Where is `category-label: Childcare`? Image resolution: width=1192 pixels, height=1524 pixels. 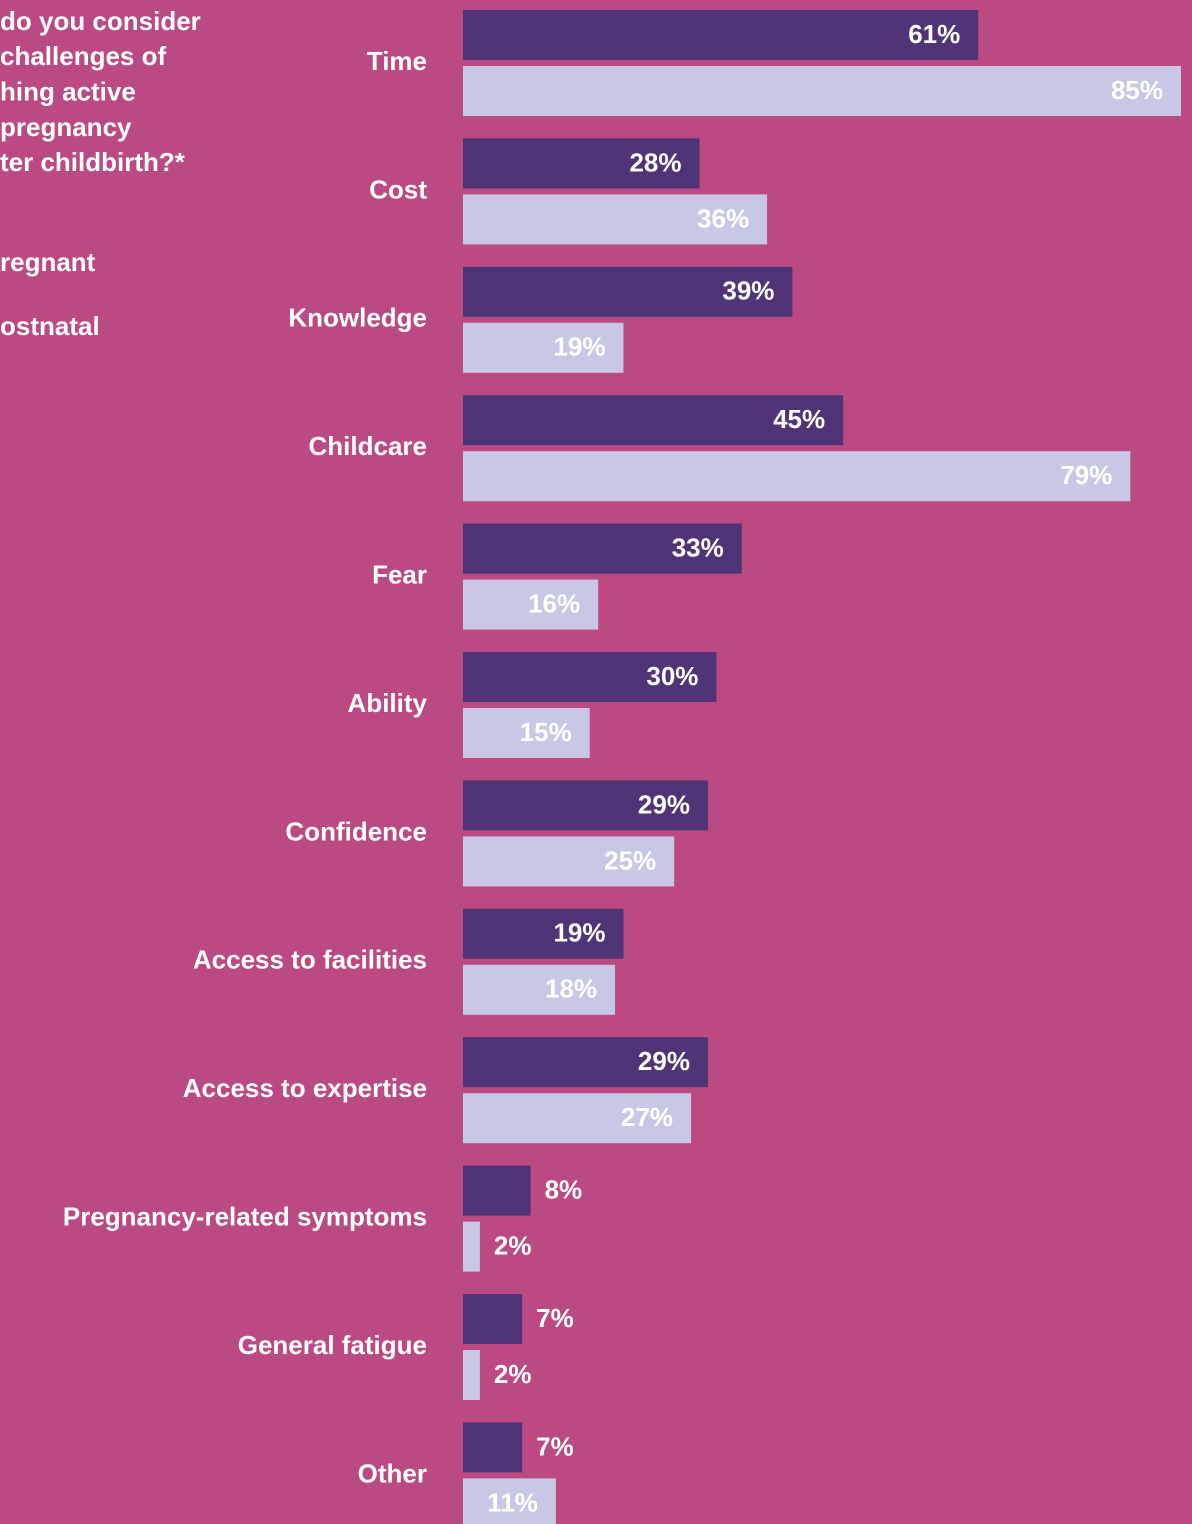 category-label: Childcare is located at coordinates (368, 446).